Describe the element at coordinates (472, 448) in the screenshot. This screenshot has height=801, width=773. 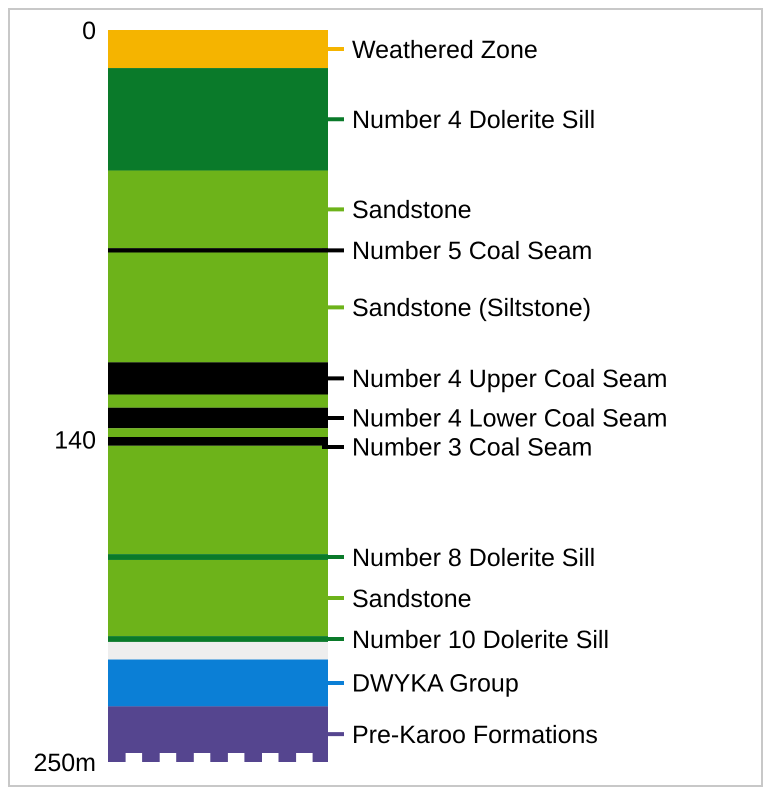
I see `legend-label: Number 3 Coal Seam` at that location.